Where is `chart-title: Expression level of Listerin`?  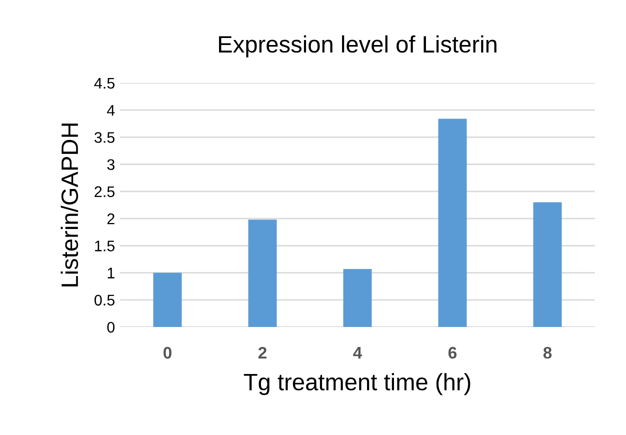 chart-title: Expression level of Listerin is located at coordinates (357, 46).